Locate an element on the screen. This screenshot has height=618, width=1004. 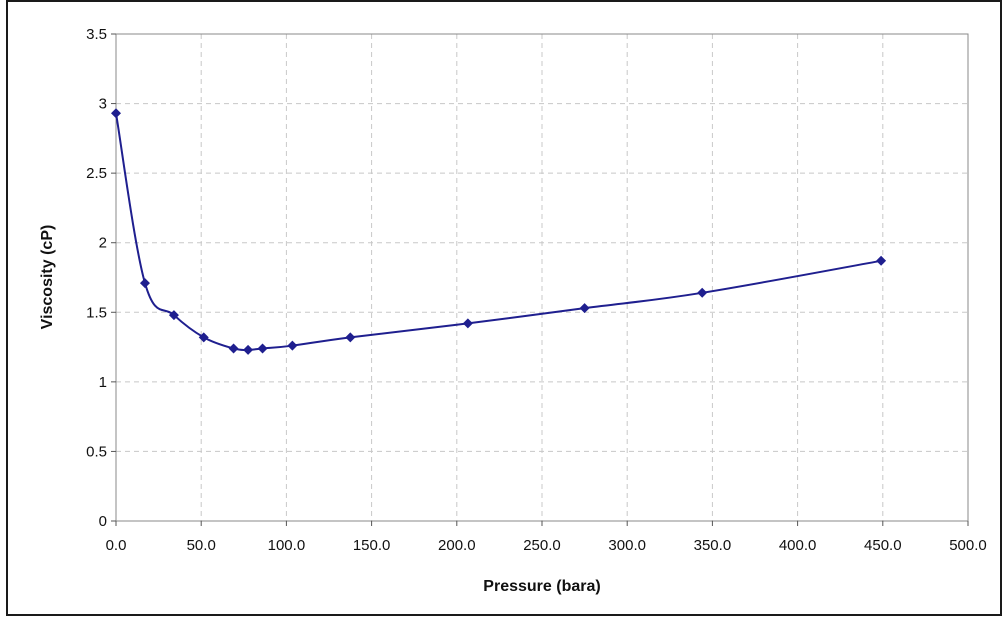
y-tick-label: 2.5 is located at coordinates (96, 173).